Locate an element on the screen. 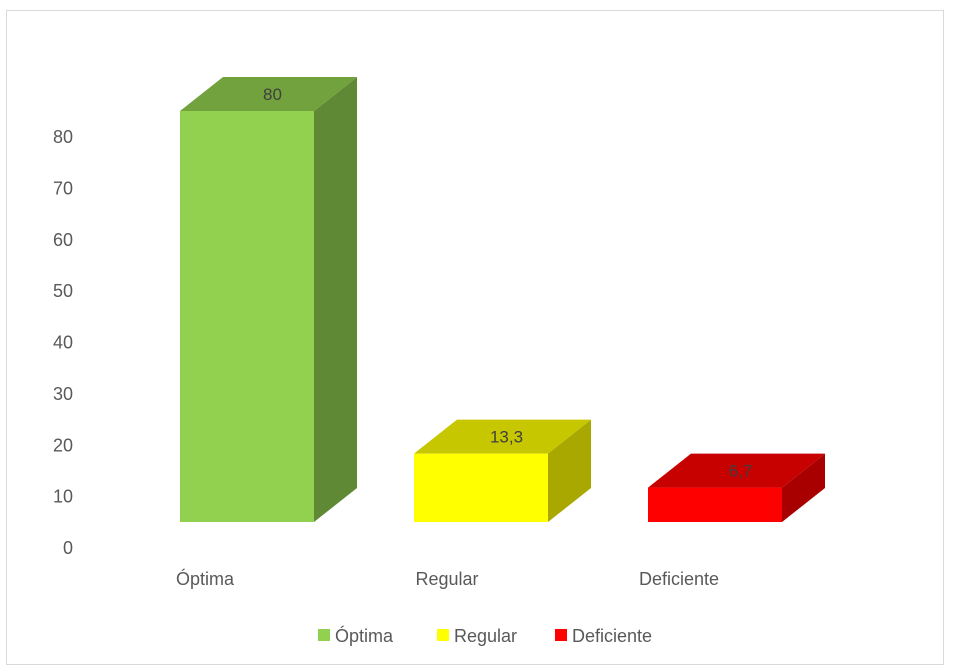 The image size is (955, 669). data-label: 80 is located at coordinates (272, 94).